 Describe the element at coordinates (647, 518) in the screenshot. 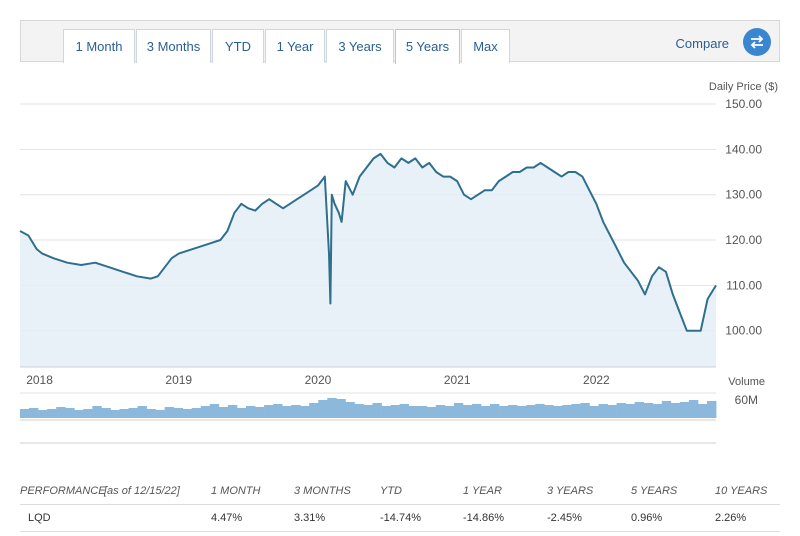

I see `value-5-years: 0.96%` at that location.